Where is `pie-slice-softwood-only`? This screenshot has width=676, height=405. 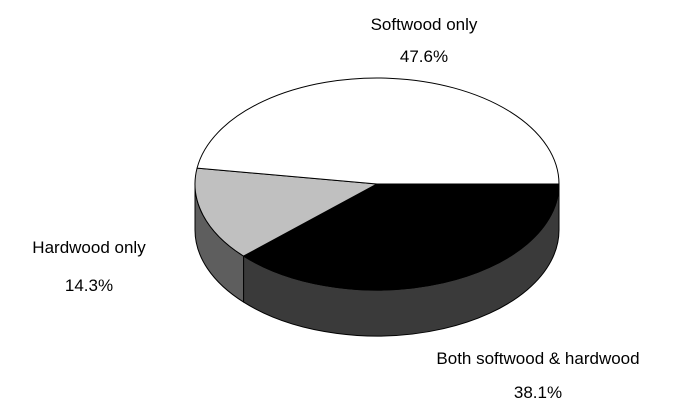
pie-slice-softwood-only is located at coordinates (378, 131).